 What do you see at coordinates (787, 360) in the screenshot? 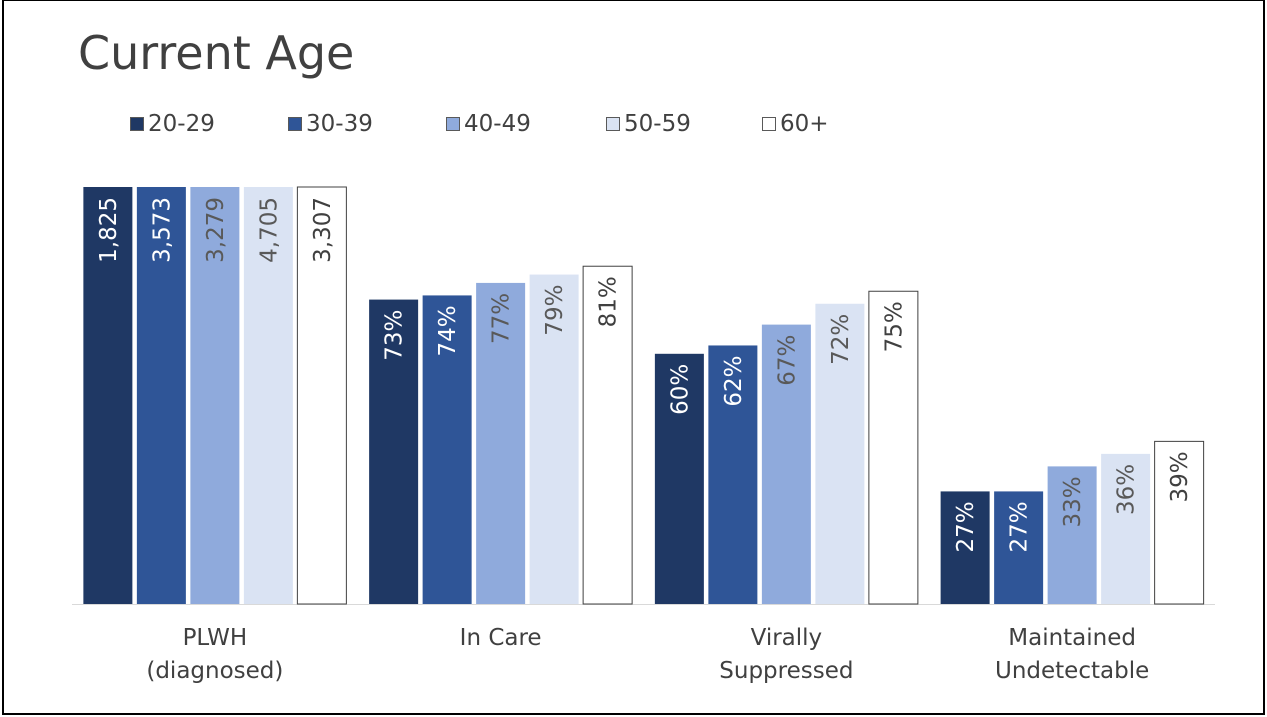
I see `bar-data-label: 67%` at bounding box center [787, 360].